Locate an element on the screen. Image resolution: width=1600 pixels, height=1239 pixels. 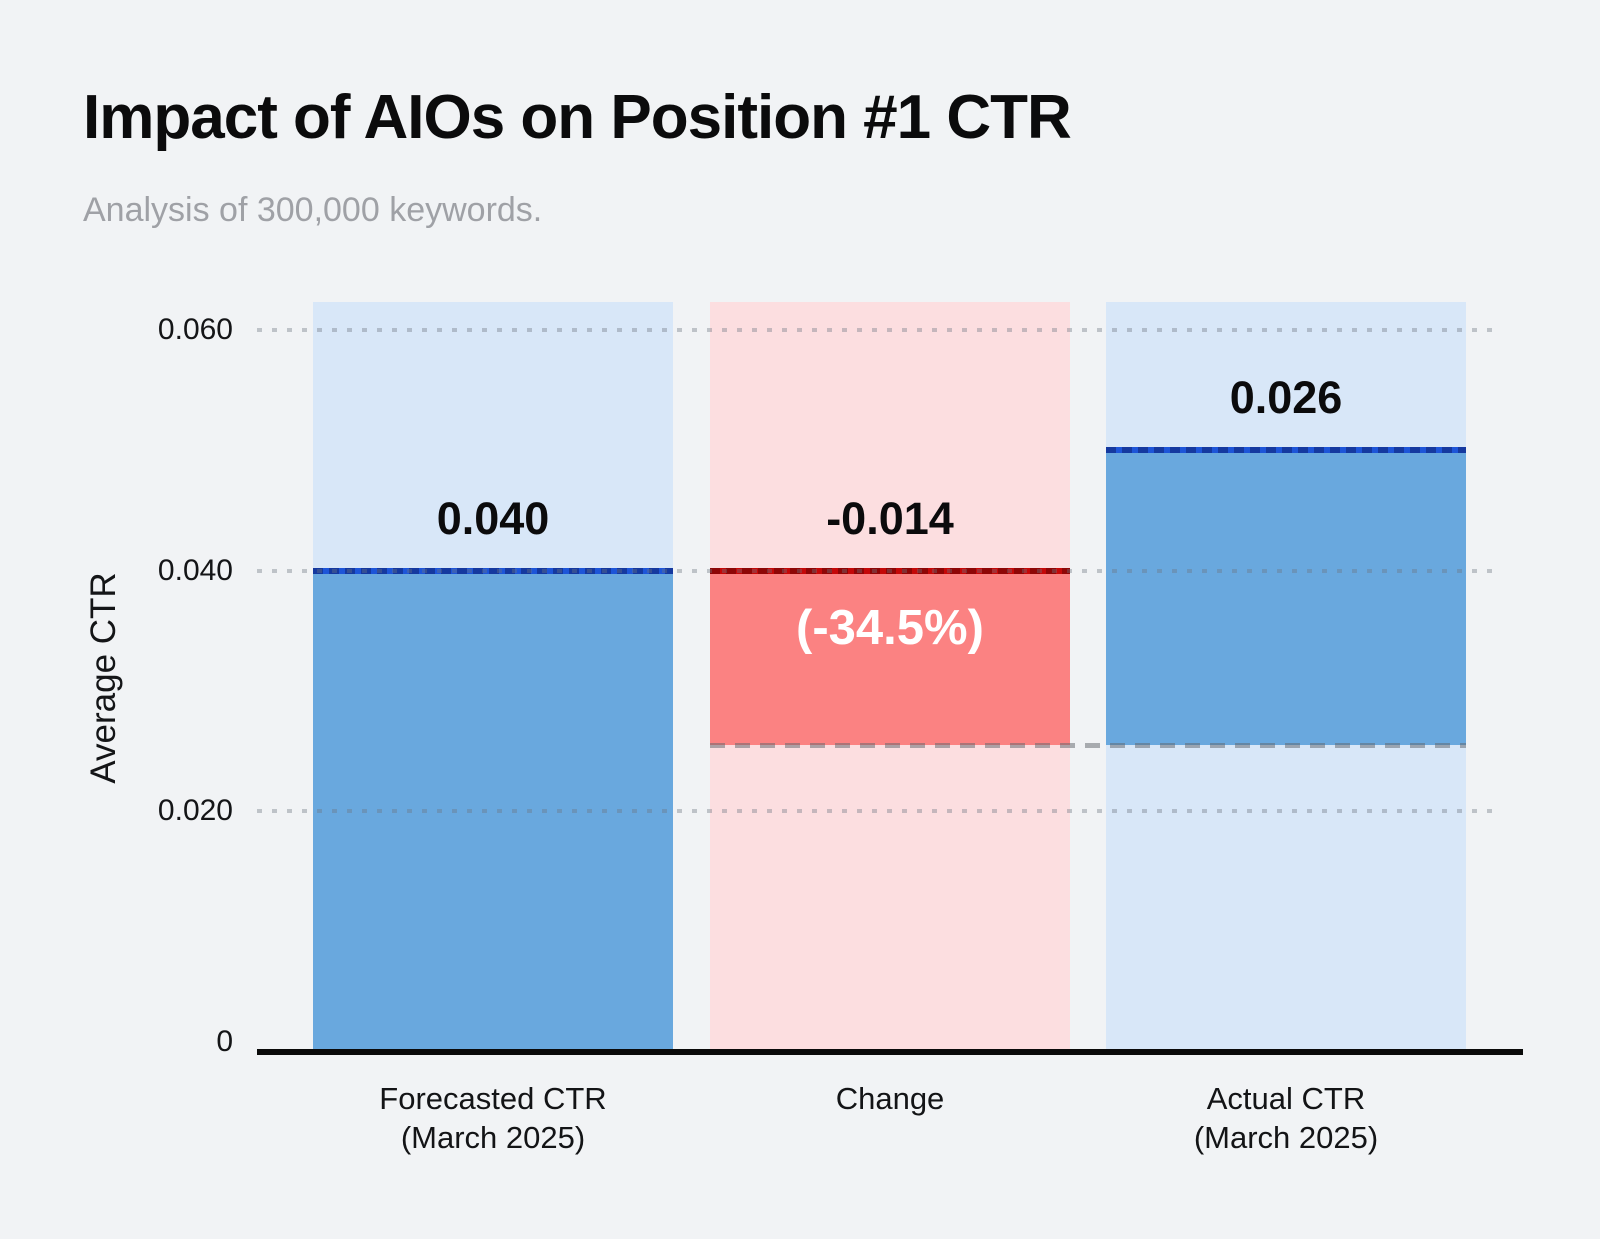
y-tick-label: 0 is located at coordinates (224, 1041).